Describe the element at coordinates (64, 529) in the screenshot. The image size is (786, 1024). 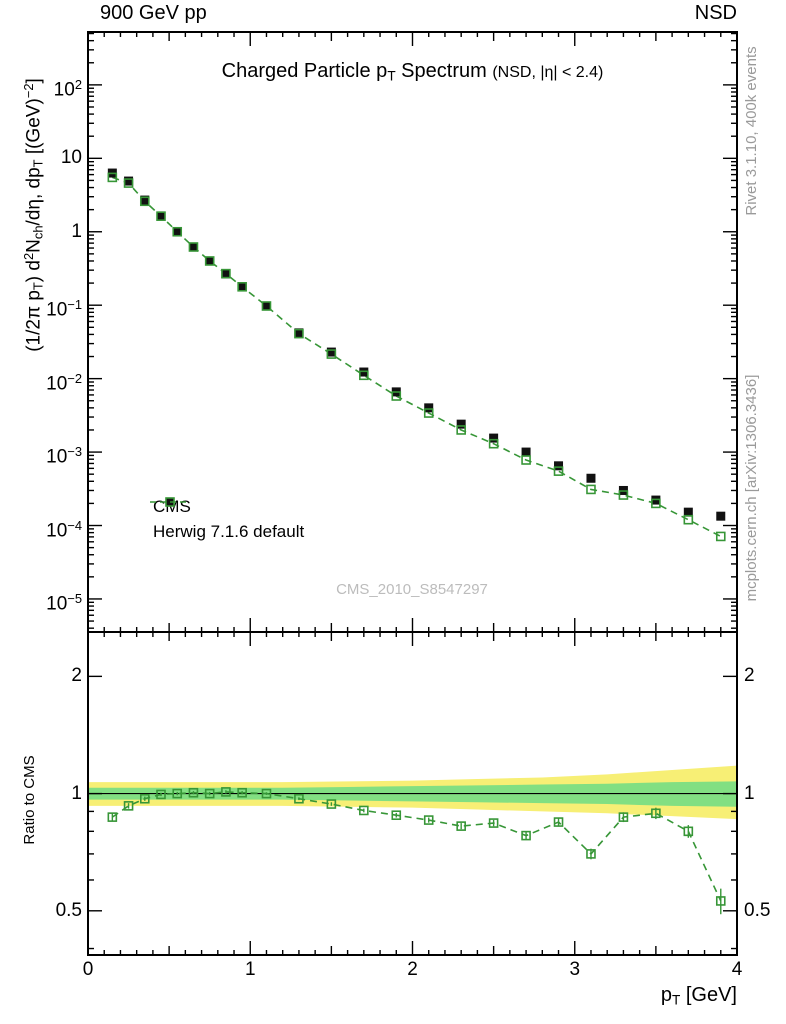
I see `y-tick-label: 10⁻⁴` at that location.